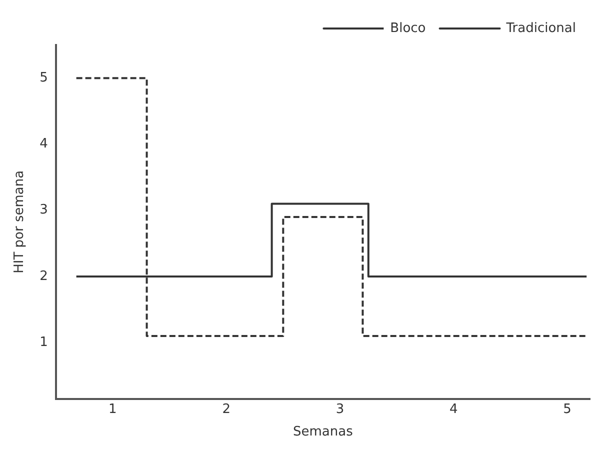 This screenshot has width=608, height=452. Describe the element at coordinates (44, 342) in the screenshot. I see `y-tick-label: 1` at that location.